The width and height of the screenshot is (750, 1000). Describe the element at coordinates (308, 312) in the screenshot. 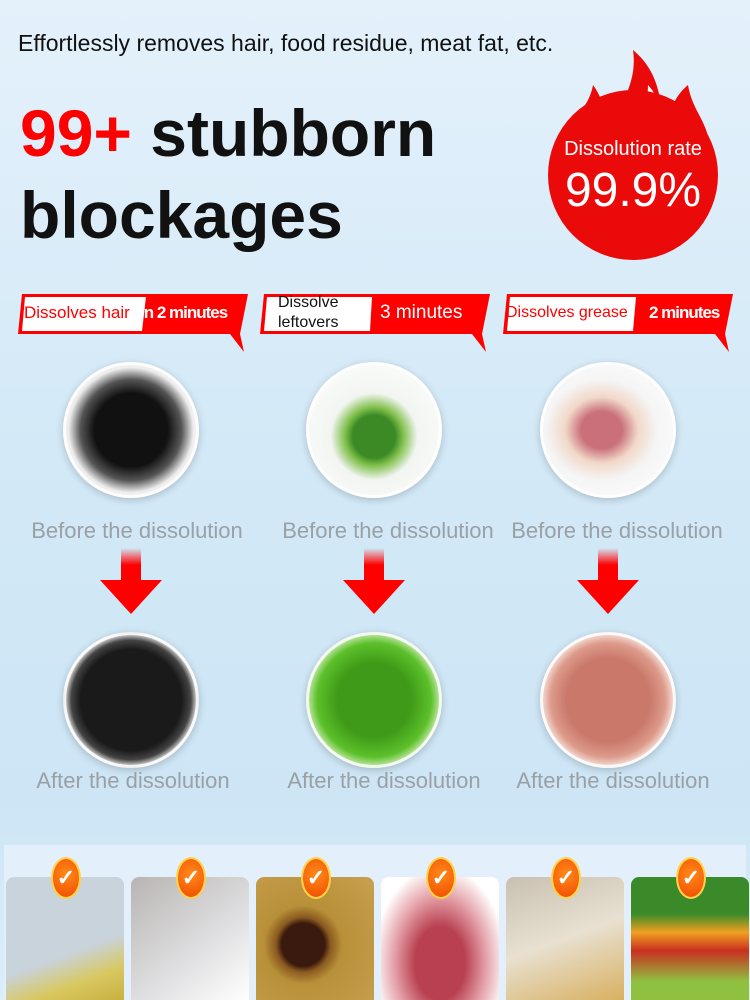

I see `banner-leftovers-left: Dissolve leftovers` at that location.